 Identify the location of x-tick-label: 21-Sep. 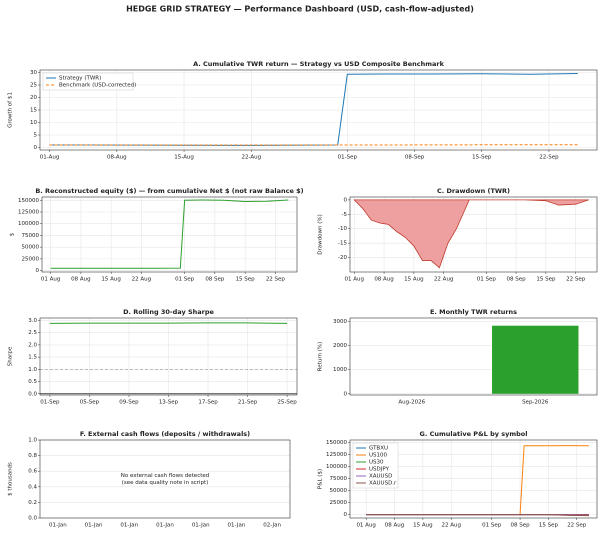
(248, 403).